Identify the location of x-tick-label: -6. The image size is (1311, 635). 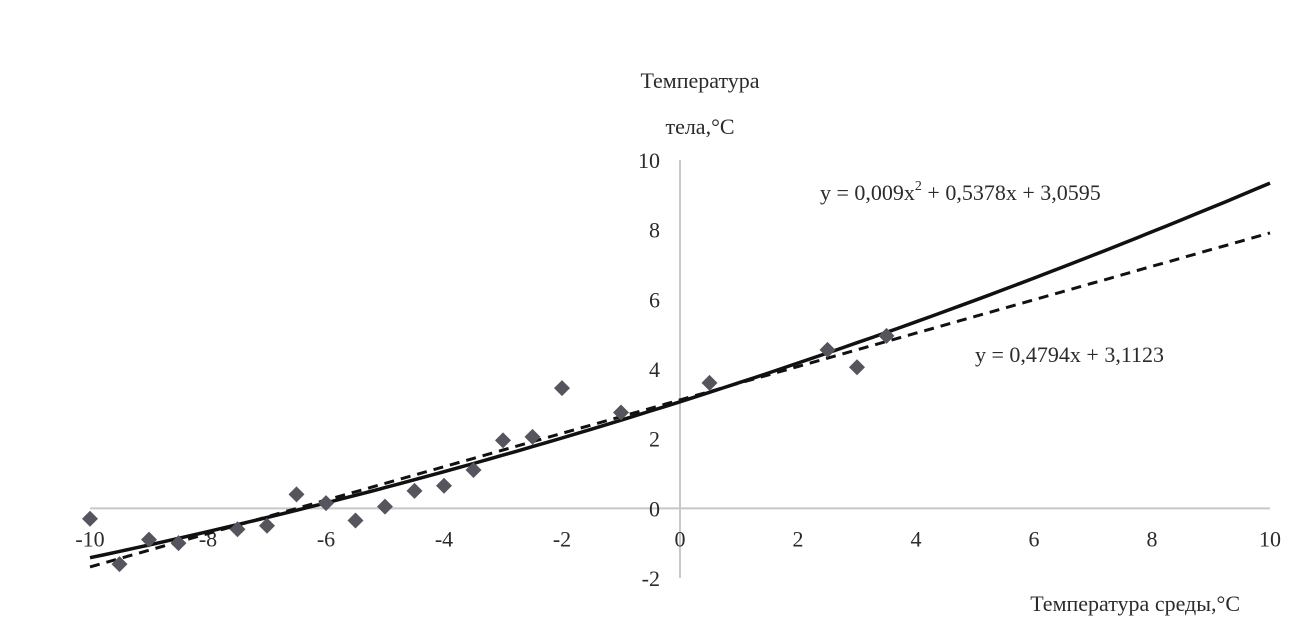
(326, 538).